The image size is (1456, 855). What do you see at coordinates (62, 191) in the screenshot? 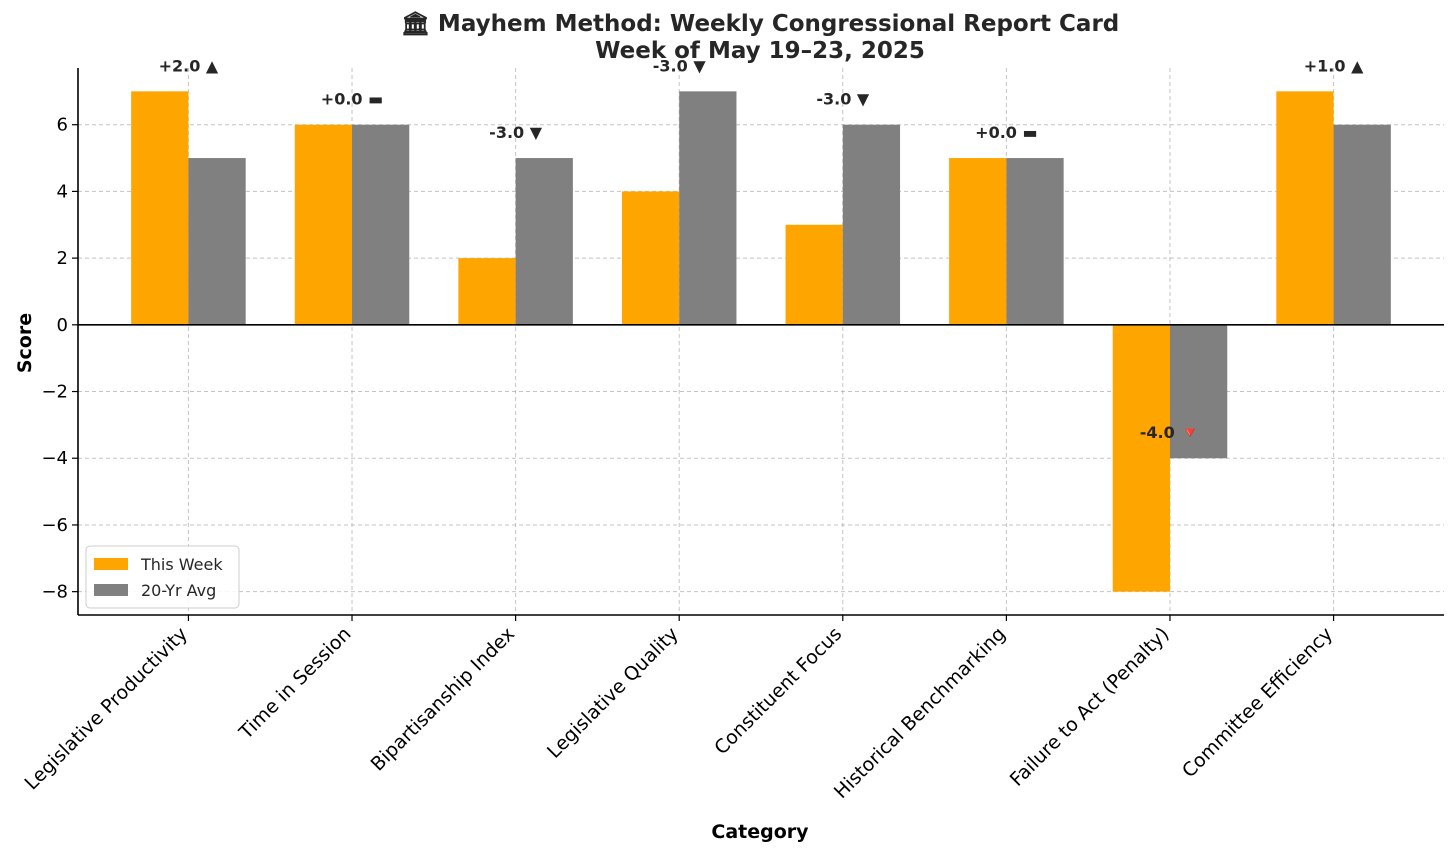
I see `y-tick-label: 4` at bounding box center [62, 191].